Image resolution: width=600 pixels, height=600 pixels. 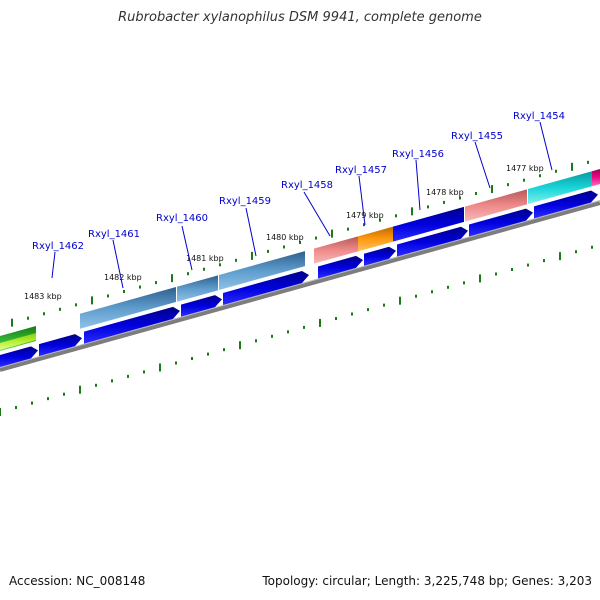 I want to click on gene-label-rxyl-1456: Rxyl_1456, so click(x=418, y=154).